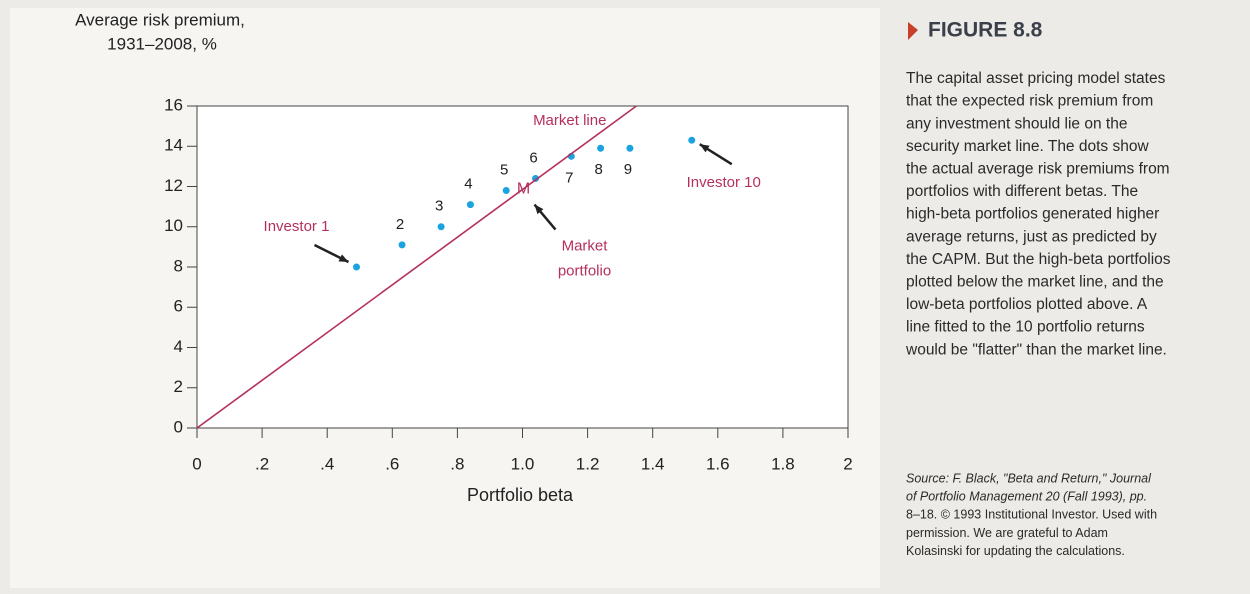 This screenshot has width=1250, height=594. What do you see at coordinates (783, 463) in the screenshot?
I see `x-tick-label: 1.8` at bounding box center [783, 463].